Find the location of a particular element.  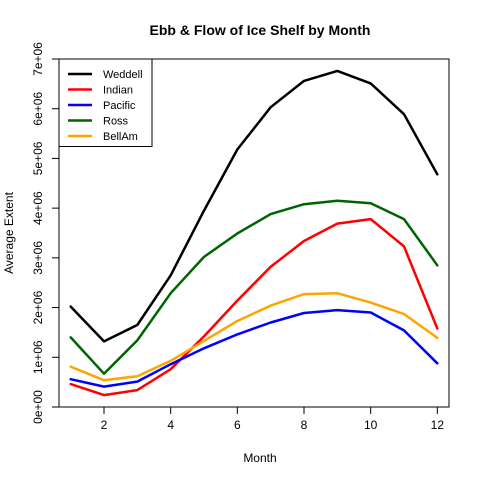

y-tick-label: 6e+06 is located at coordinates (38, 109).